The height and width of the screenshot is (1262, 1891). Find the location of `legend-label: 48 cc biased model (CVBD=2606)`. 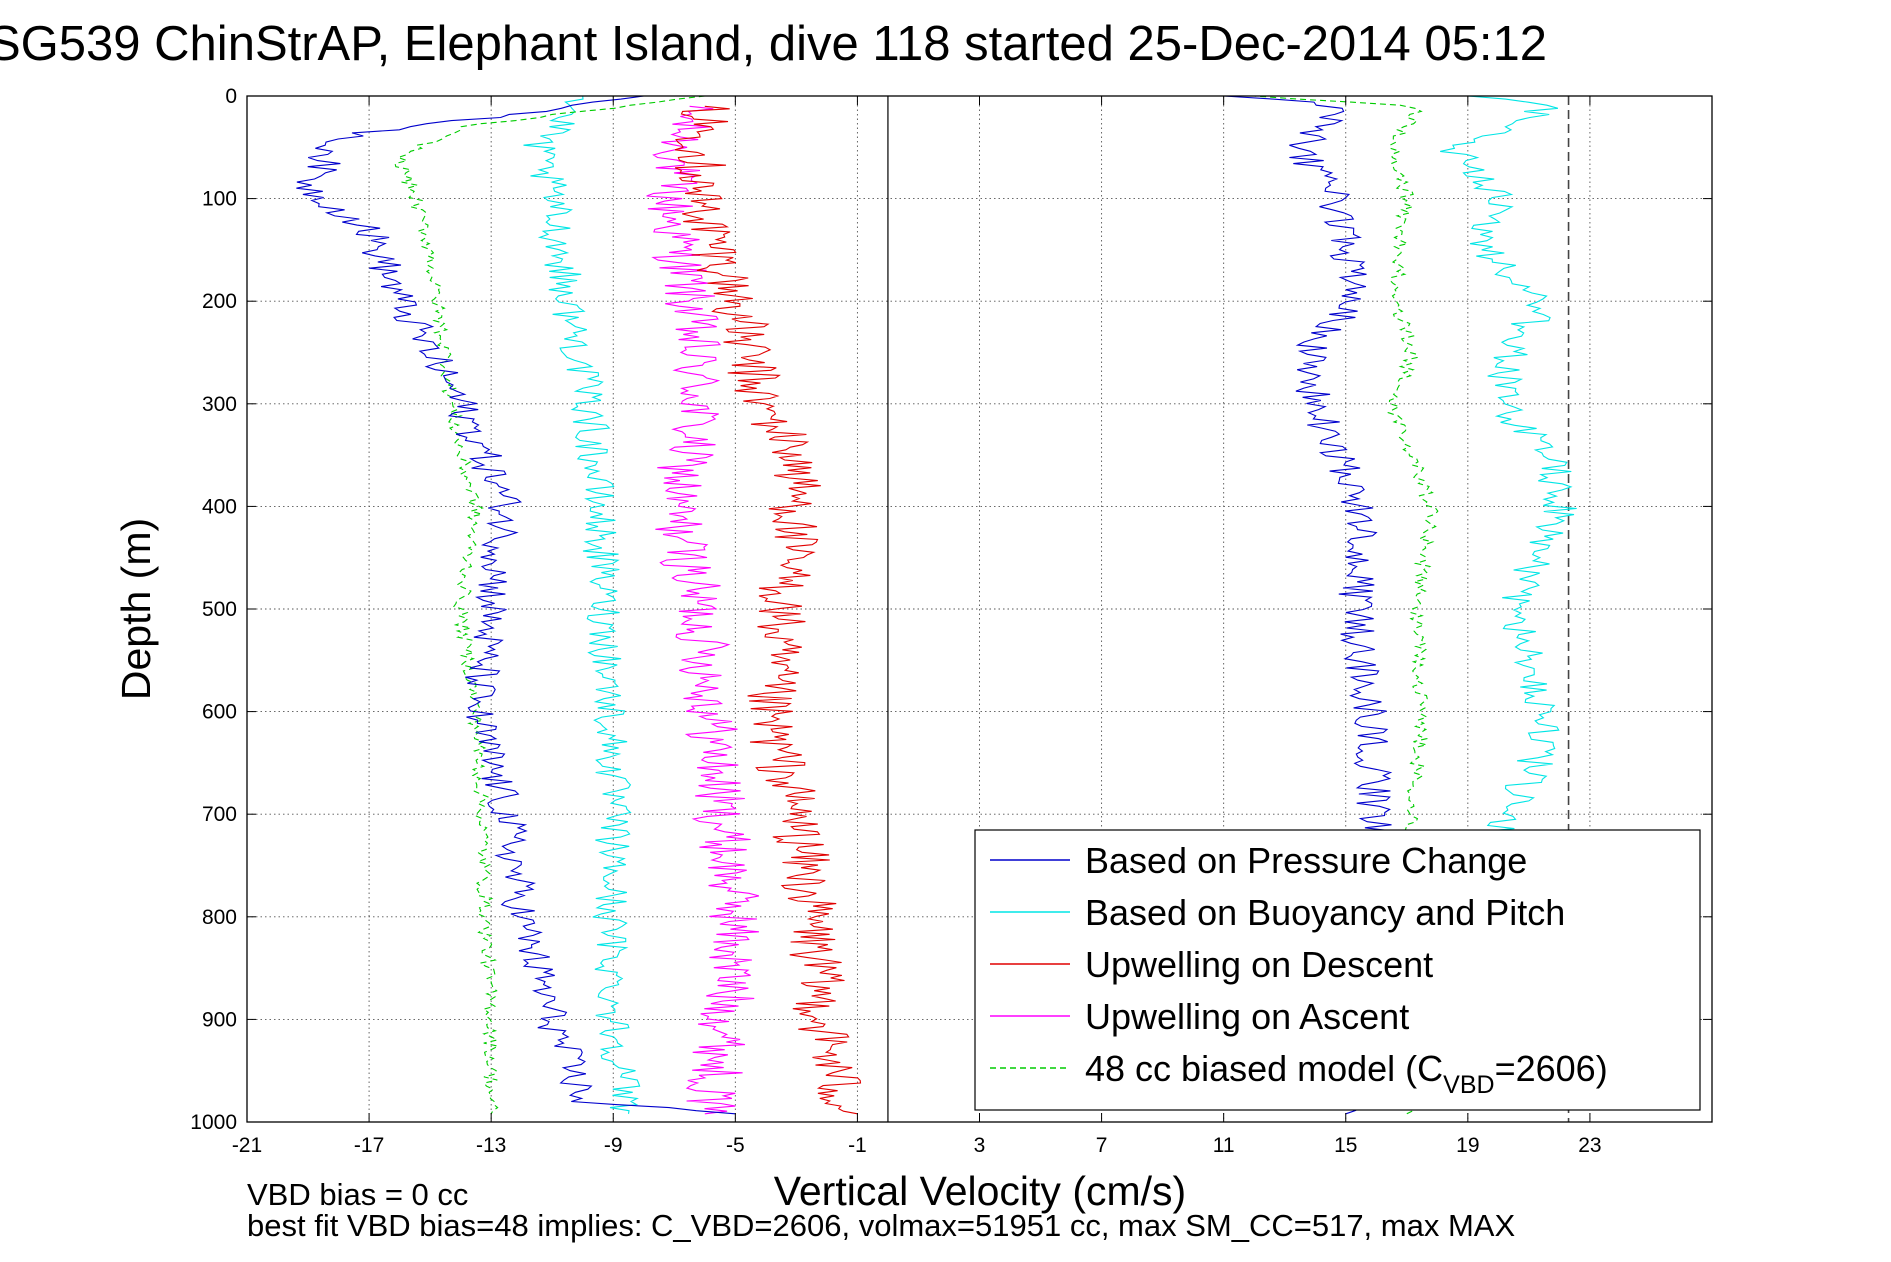

legend-label: 48 cc biased model (CVBD=2606) is located at coordinates (1346, 1073).